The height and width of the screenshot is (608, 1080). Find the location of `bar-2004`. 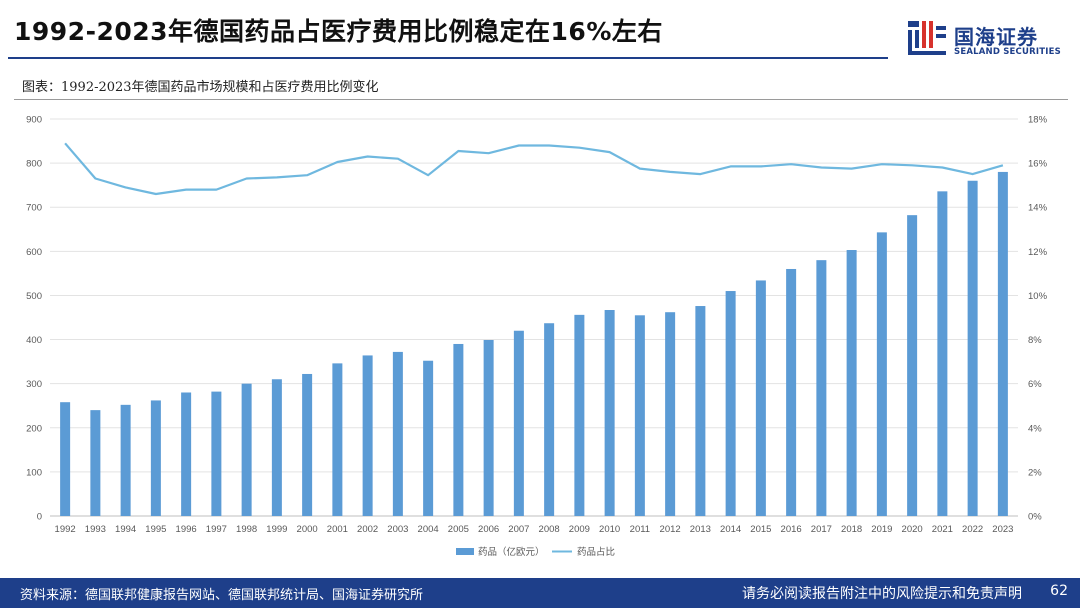

bar-2004 is located at coordinates (428, 438).